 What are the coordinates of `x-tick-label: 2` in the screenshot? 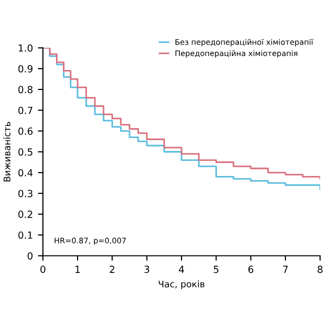 It's located at (112, 269).